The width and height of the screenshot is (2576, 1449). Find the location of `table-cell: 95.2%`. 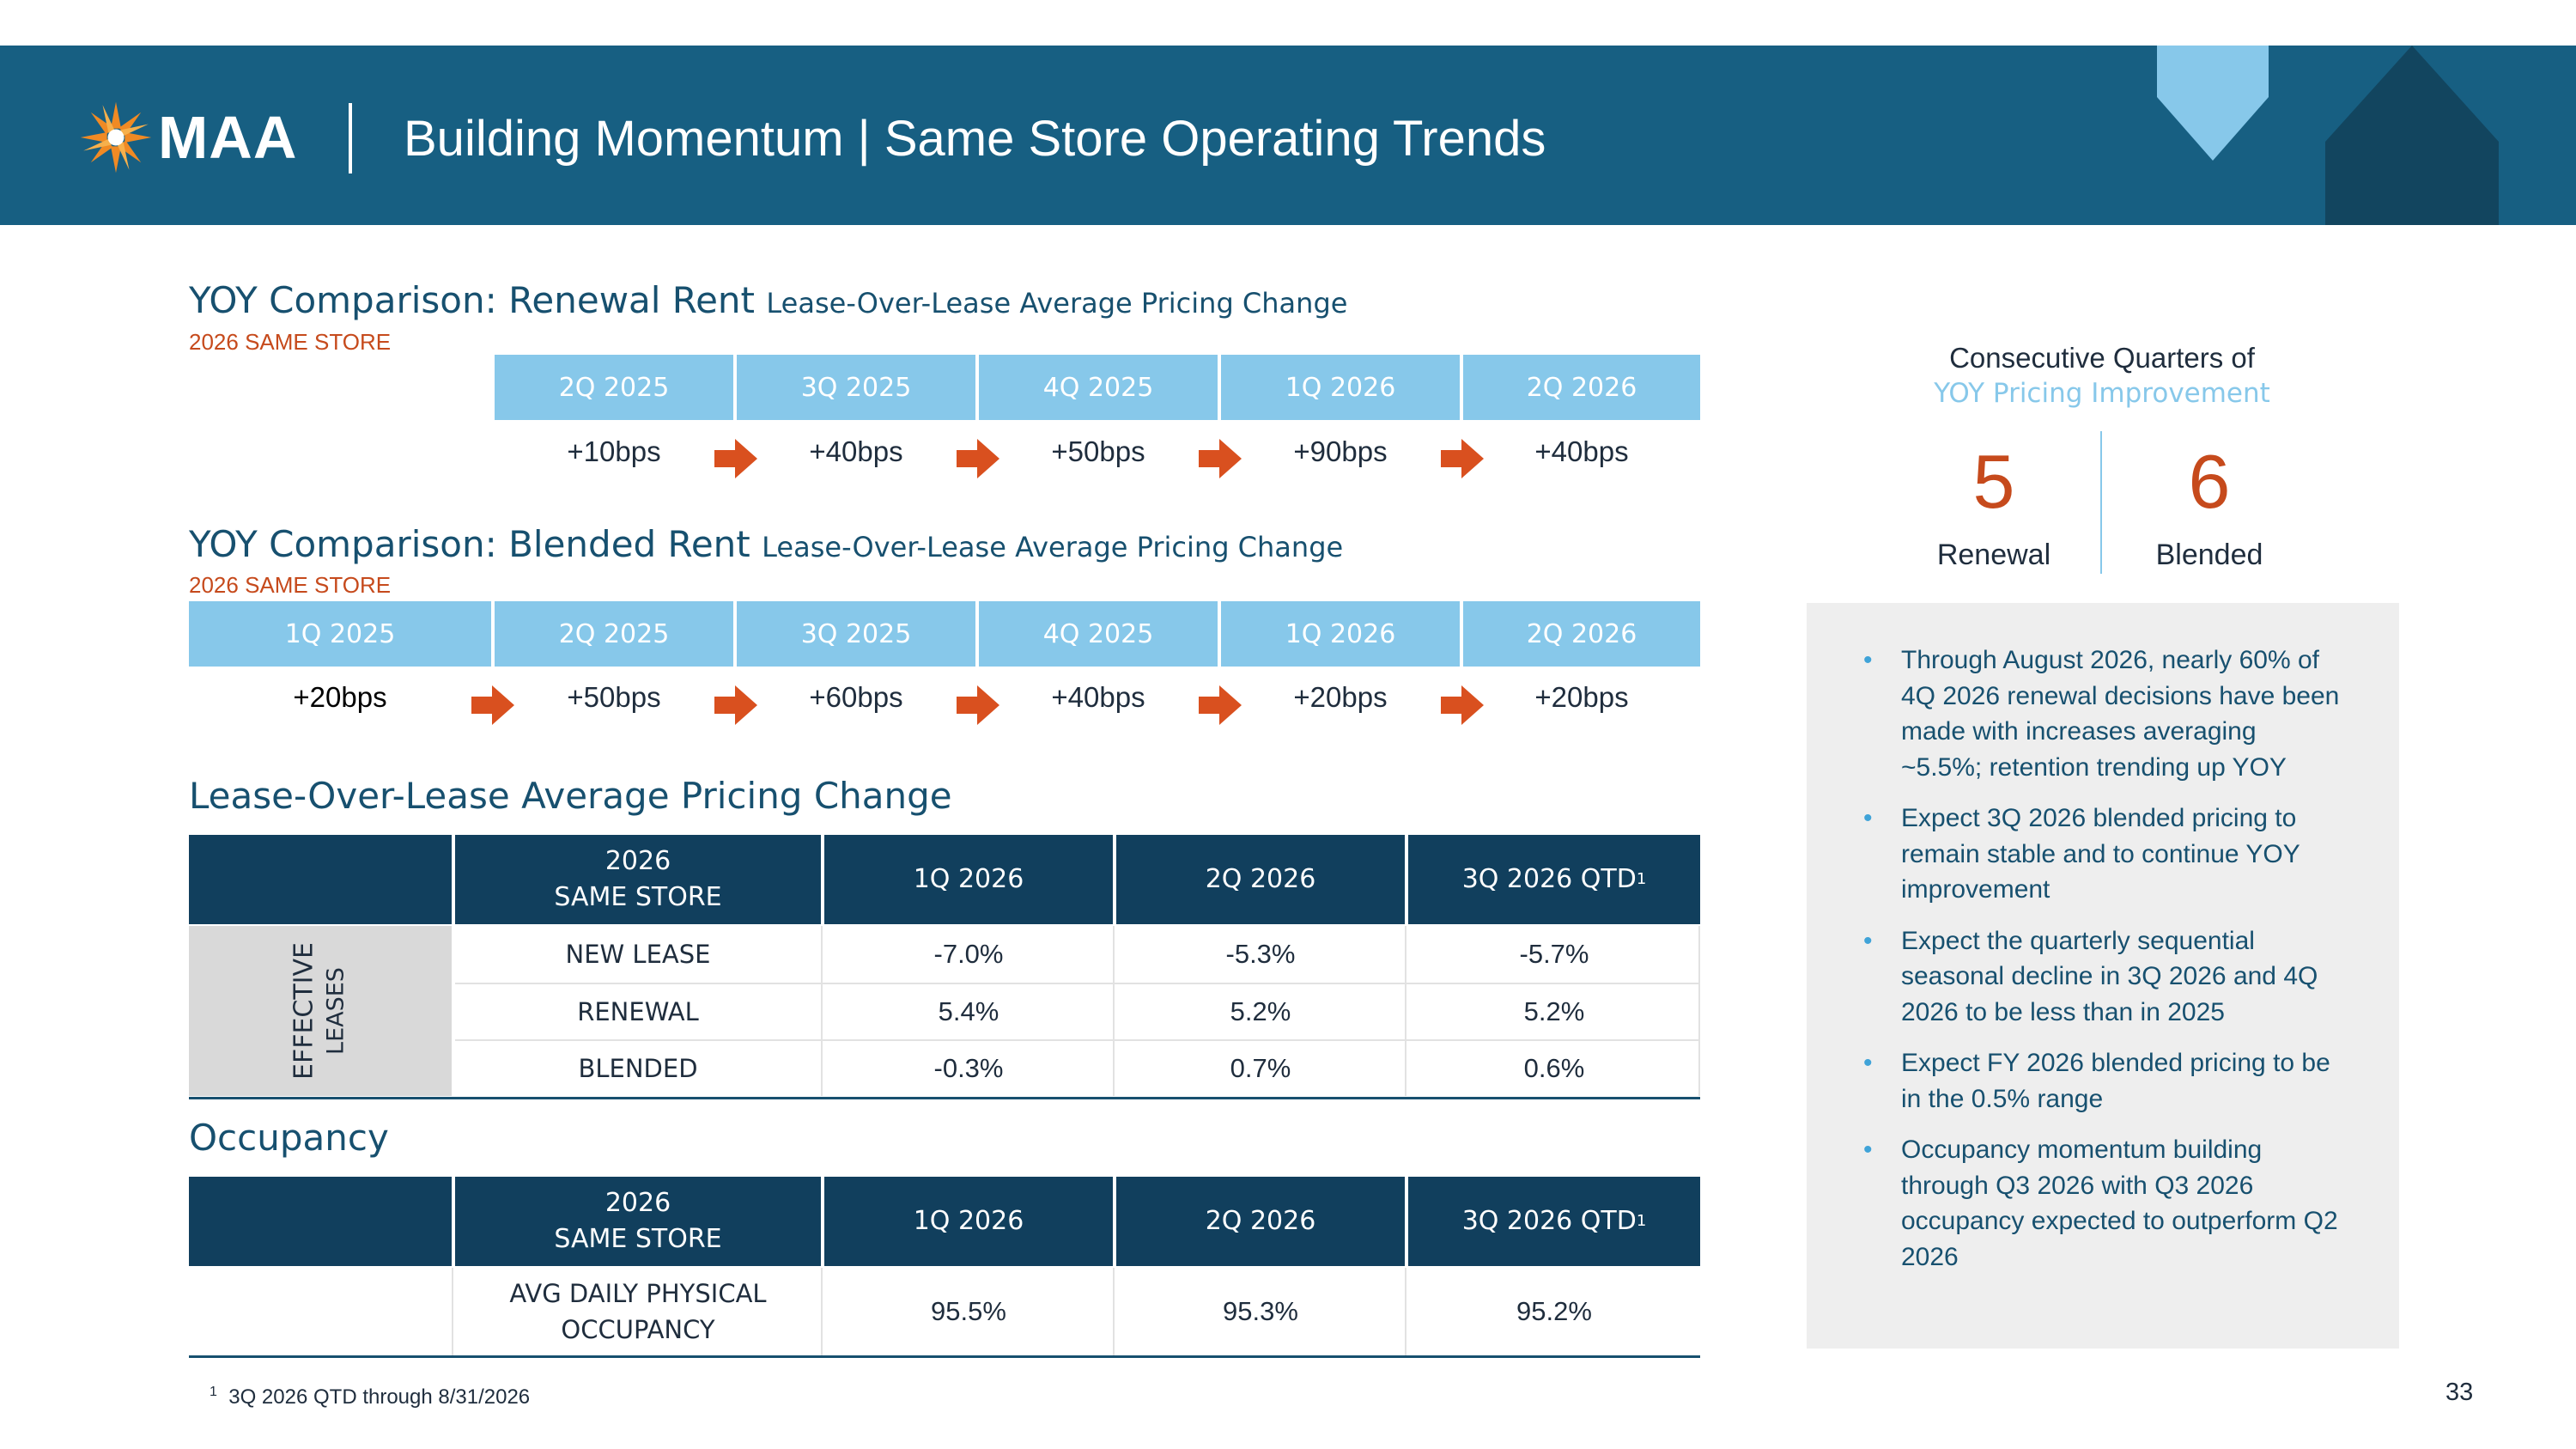

table-cell: 95.2% is located at coordinates (1554, 1311).